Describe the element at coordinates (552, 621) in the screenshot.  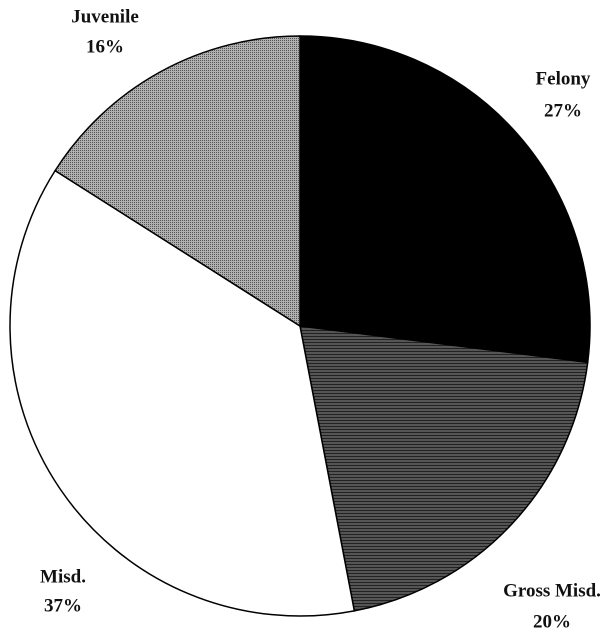
I see `slice-value-label: 20%` at that location.